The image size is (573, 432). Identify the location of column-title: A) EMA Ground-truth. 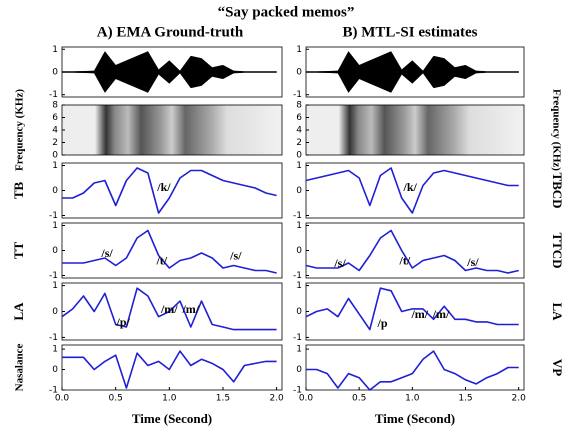
(170, 32).